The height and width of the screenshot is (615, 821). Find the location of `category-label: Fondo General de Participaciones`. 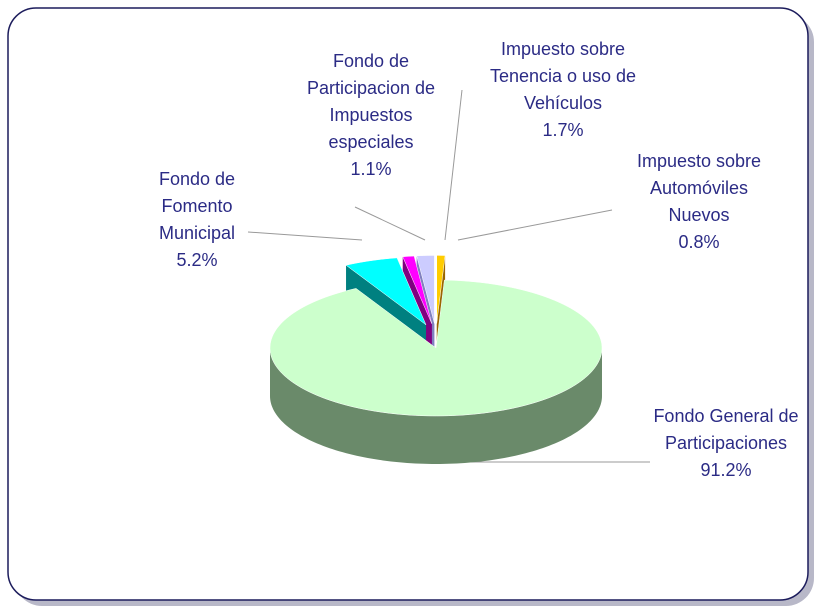

category-label: Fondo General de Participaciones is located at coordinates (726, 429).